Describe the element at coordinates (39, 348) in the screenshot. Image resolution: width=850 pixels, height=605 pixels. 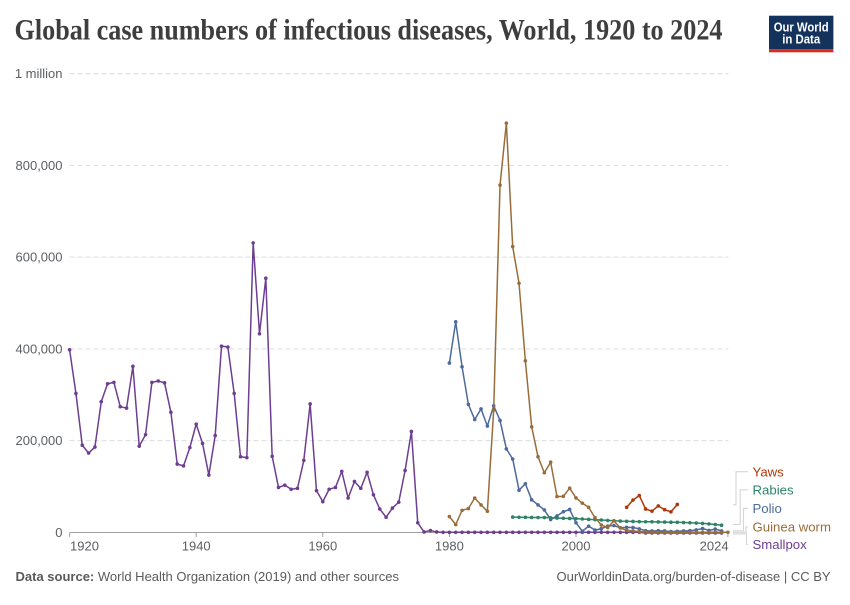
I see `svg-text: 400,000` at that location.